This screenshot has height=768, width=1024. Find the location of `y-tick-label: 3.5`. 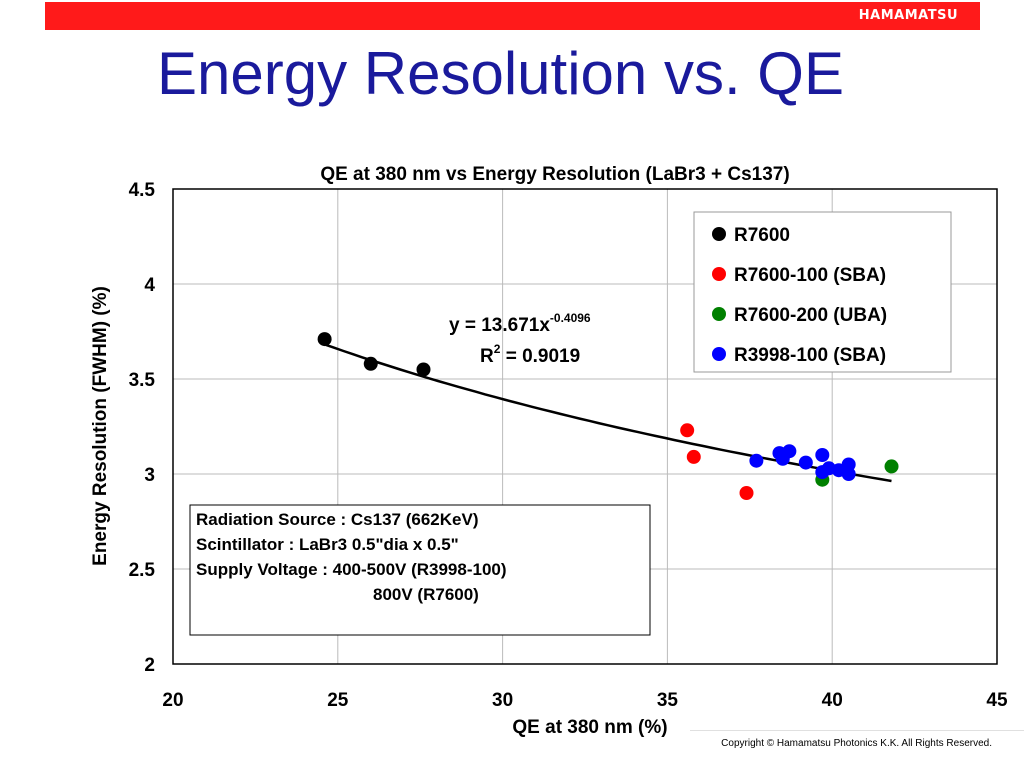

y-tick-label: 3.5 is located at coordinates (142, 380).